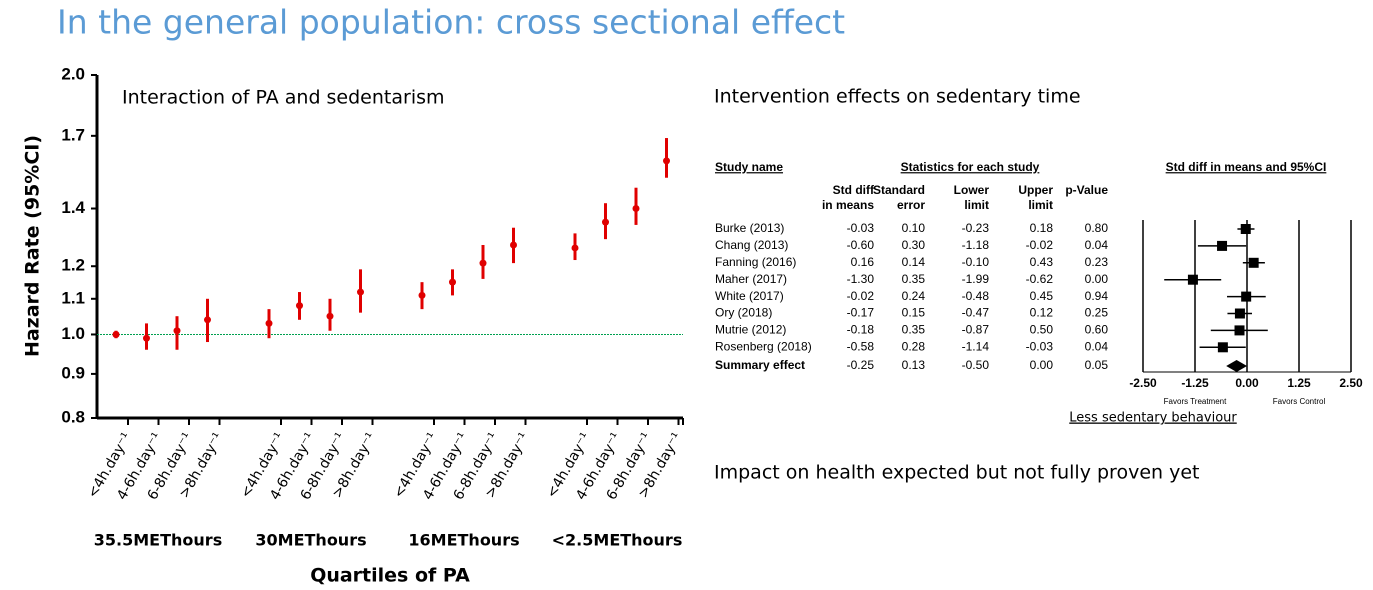  What do you see at coordinates (310, 540) in the screenshot?
I see `group-label: 30METhours` at bounding box center [310, 540].